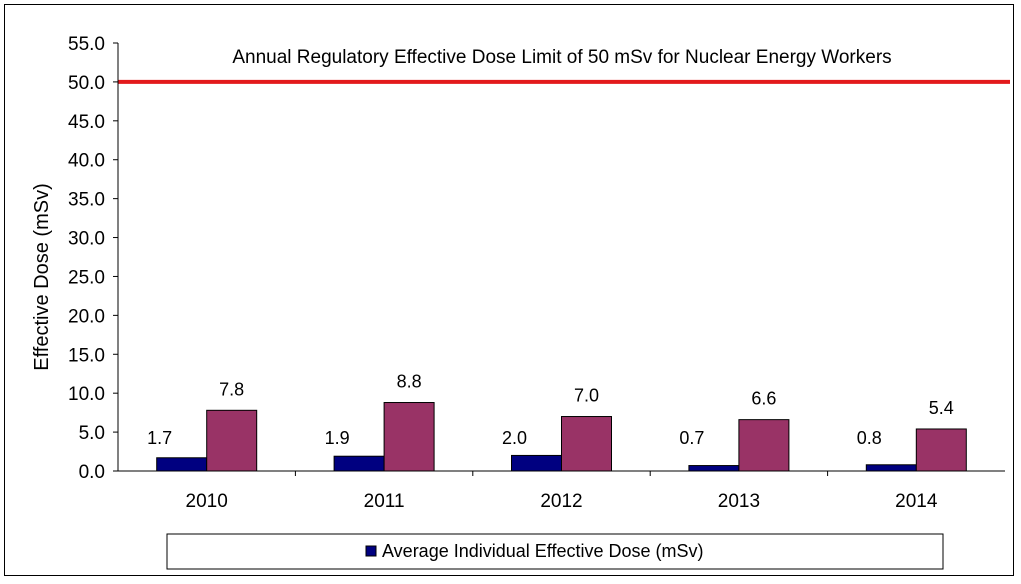 The image size is (1021, 584). What do you see at coordinates (86, 122) in the screenshot?
I see `y-tick-label: 45.0` at bounding box center [86, 122].